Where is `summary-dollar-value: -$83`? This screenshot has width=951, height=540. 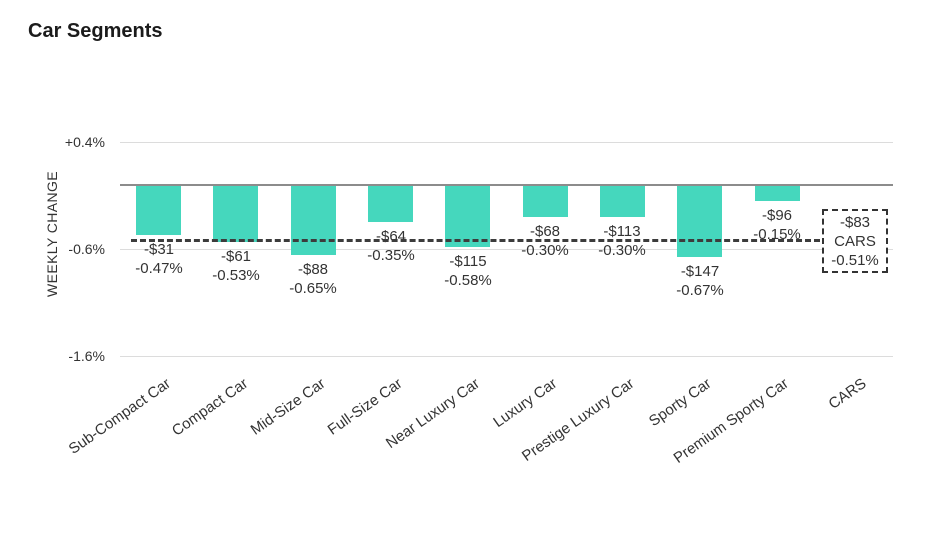 summary-dollar-value: -$83 is located at coordinates (855, 222).